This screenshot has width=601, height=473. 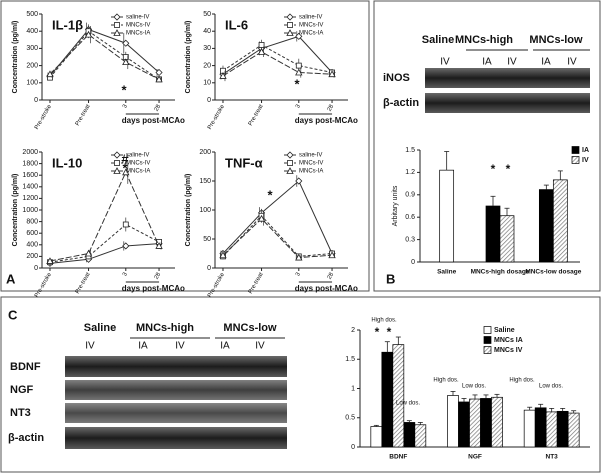 I want to click on y-tick-label: 2000, so click(x=30, y=152).